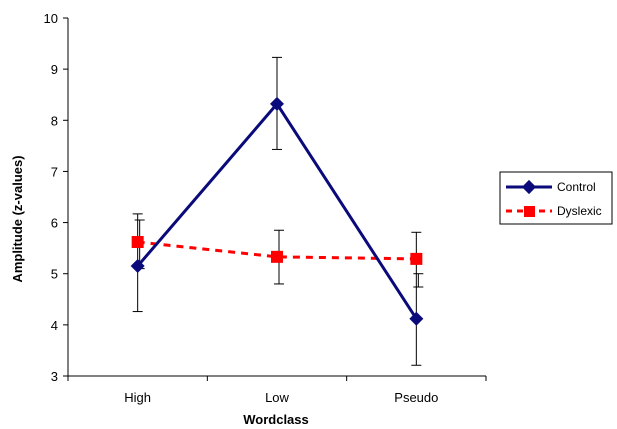 The image size is (617, 429). I want to click on x-axis-title: Wordclass, so click(276, 419).